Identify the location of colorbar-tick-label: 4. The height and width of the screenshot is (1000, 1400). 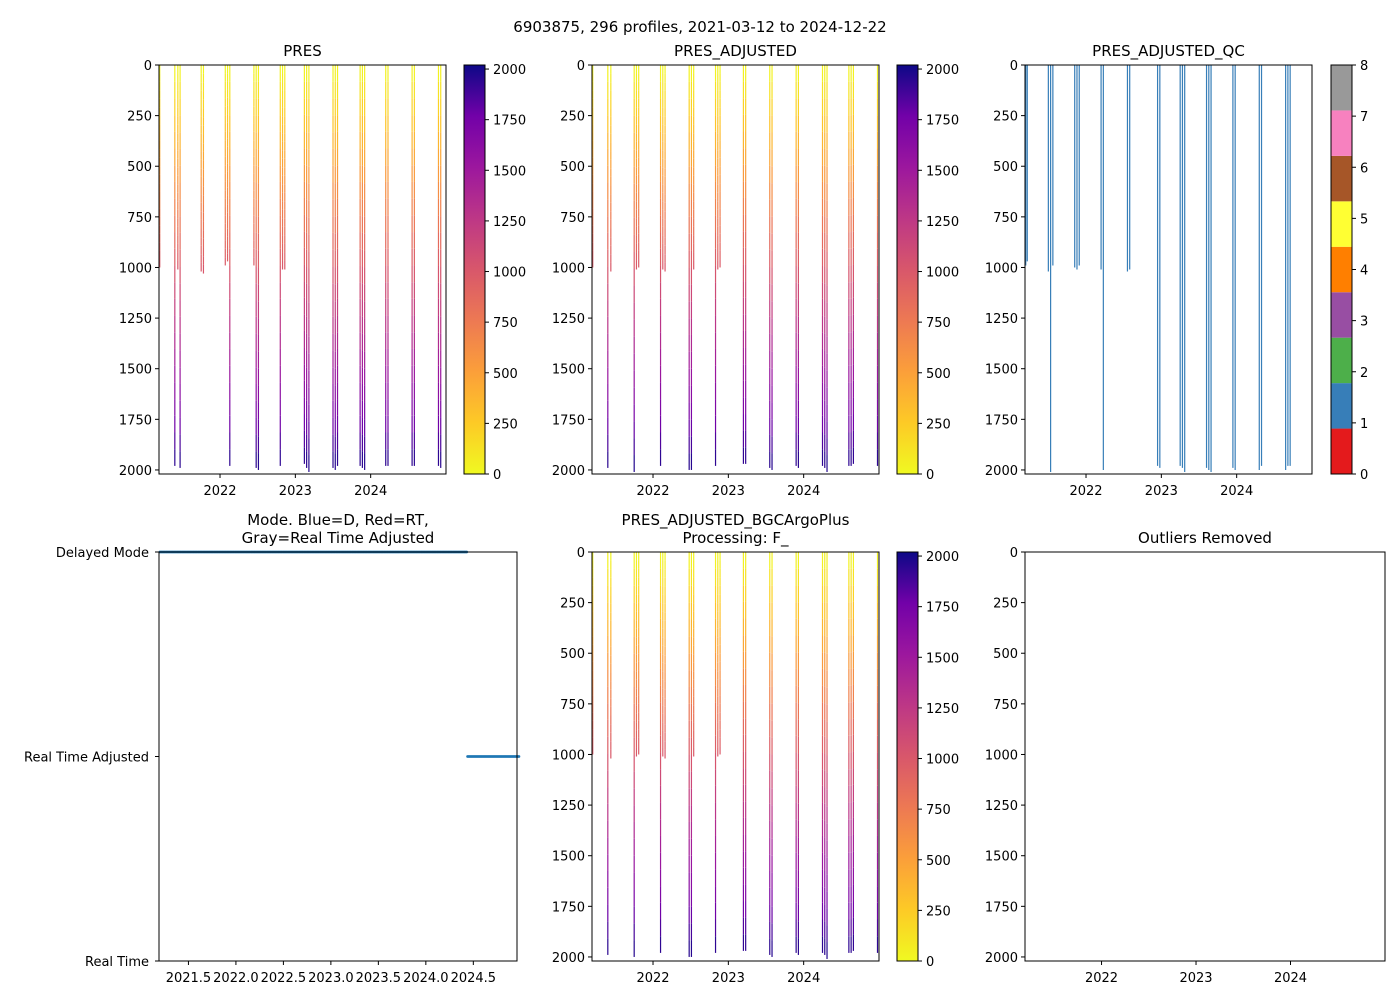
(1364, 271).